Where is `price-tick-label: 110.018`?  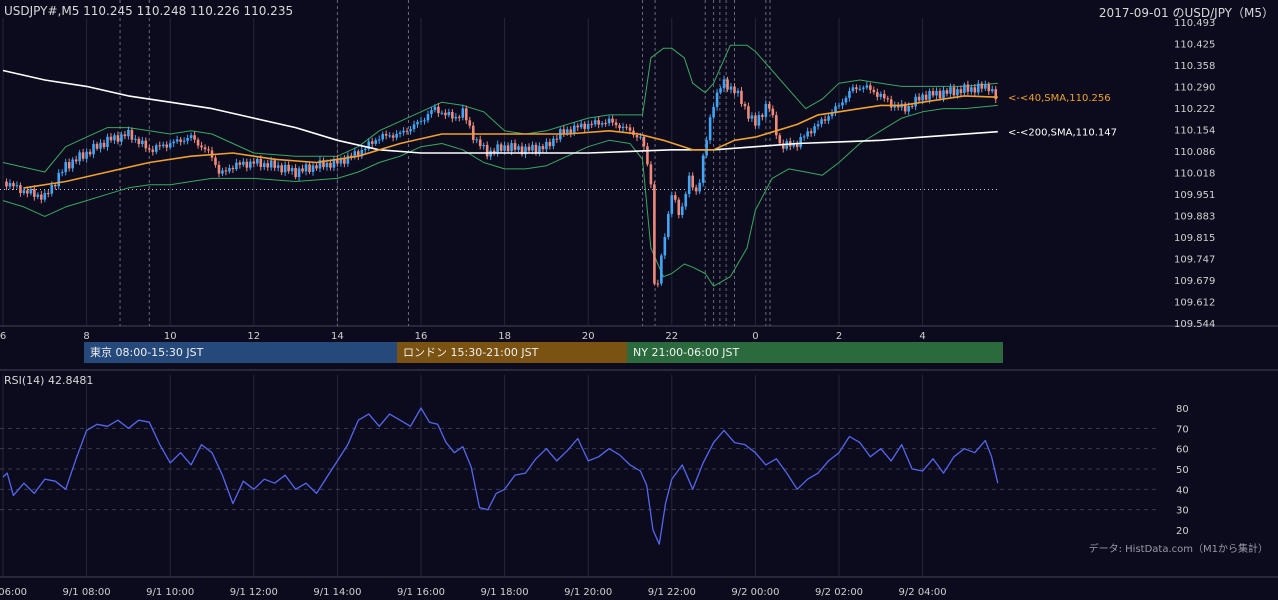
price-tick-label: 110.018 is located at coordinates (1194, 174).